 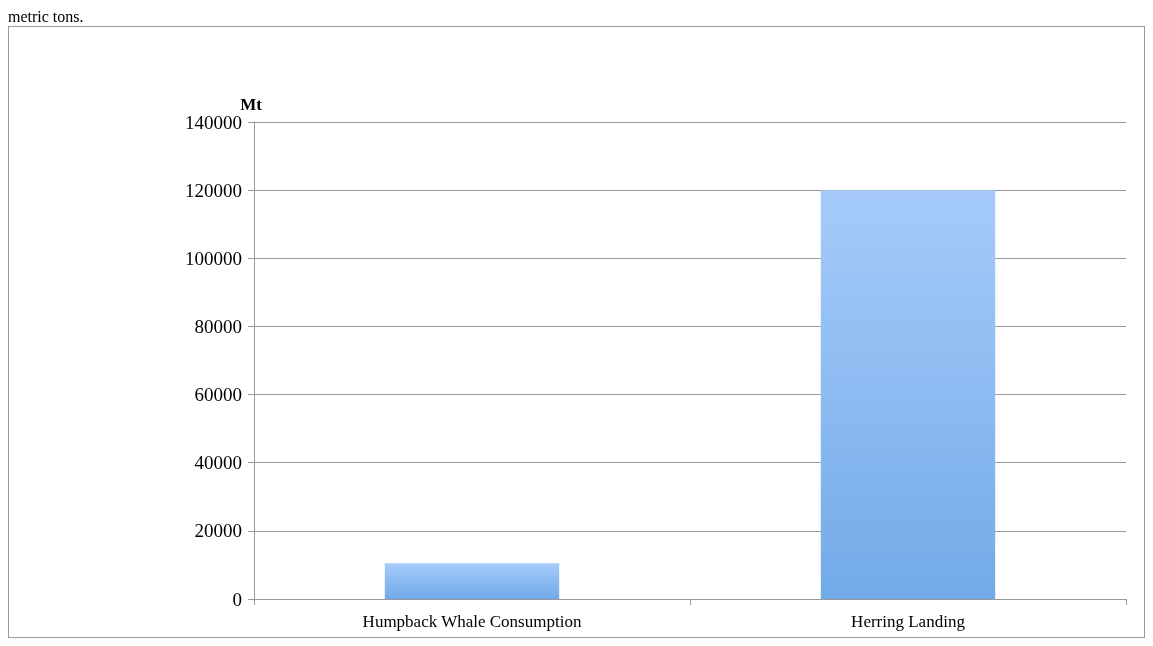 What do you see at coordinates (218, 531) in the screenshot?
I see `y-tick-label: 20000` at bounding box center [218, 531].